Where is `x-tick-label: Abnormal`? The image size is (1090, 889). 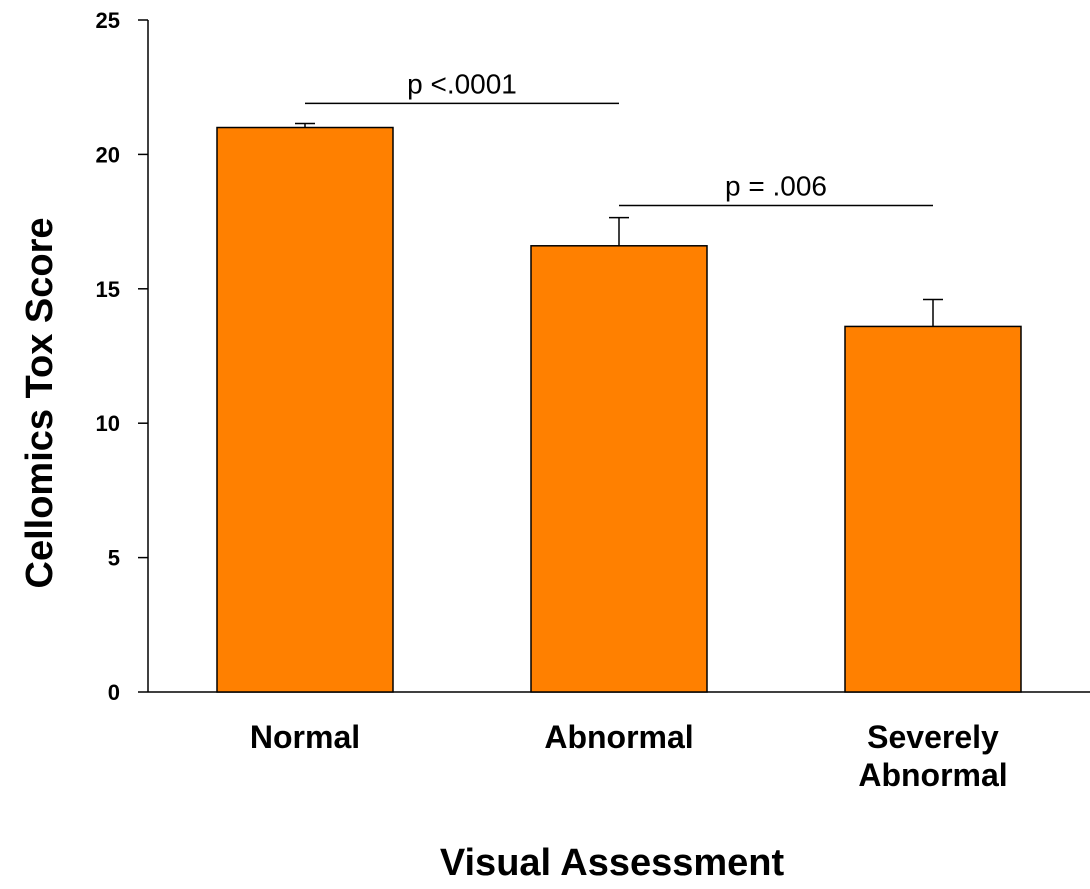
x-tick-label: Abnormal is located at coordinates (618, 737).